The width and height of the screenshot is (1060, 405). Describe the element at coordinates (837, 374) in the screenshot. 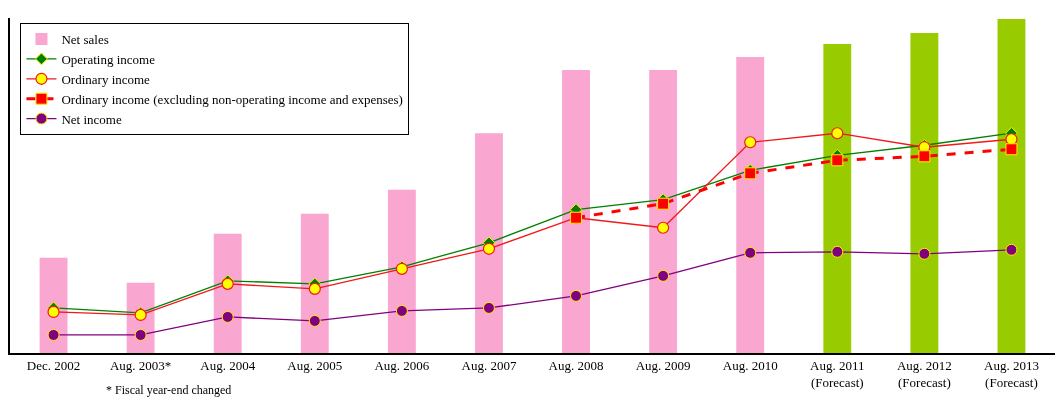

I see `x-tick-label: Aug. 2011 (Forecast)` at that location.